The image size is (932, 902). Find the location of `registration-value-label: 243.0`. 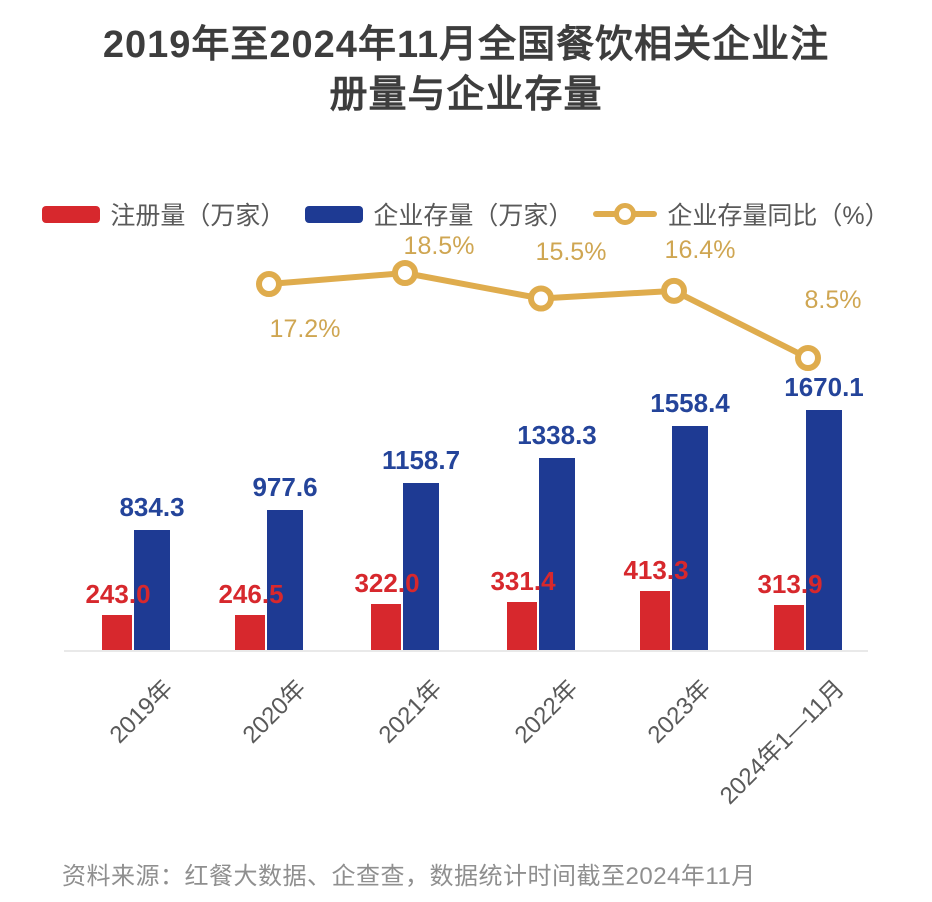

registration-value-label: 243.0 is located at coordinates (118, 594).